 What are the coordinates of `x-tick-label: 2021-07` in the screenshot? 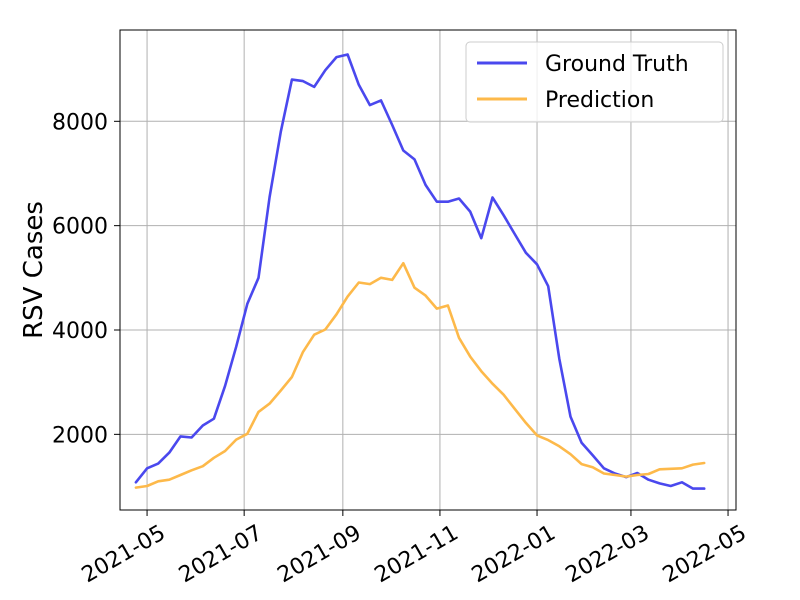 It's located at (221, 555).